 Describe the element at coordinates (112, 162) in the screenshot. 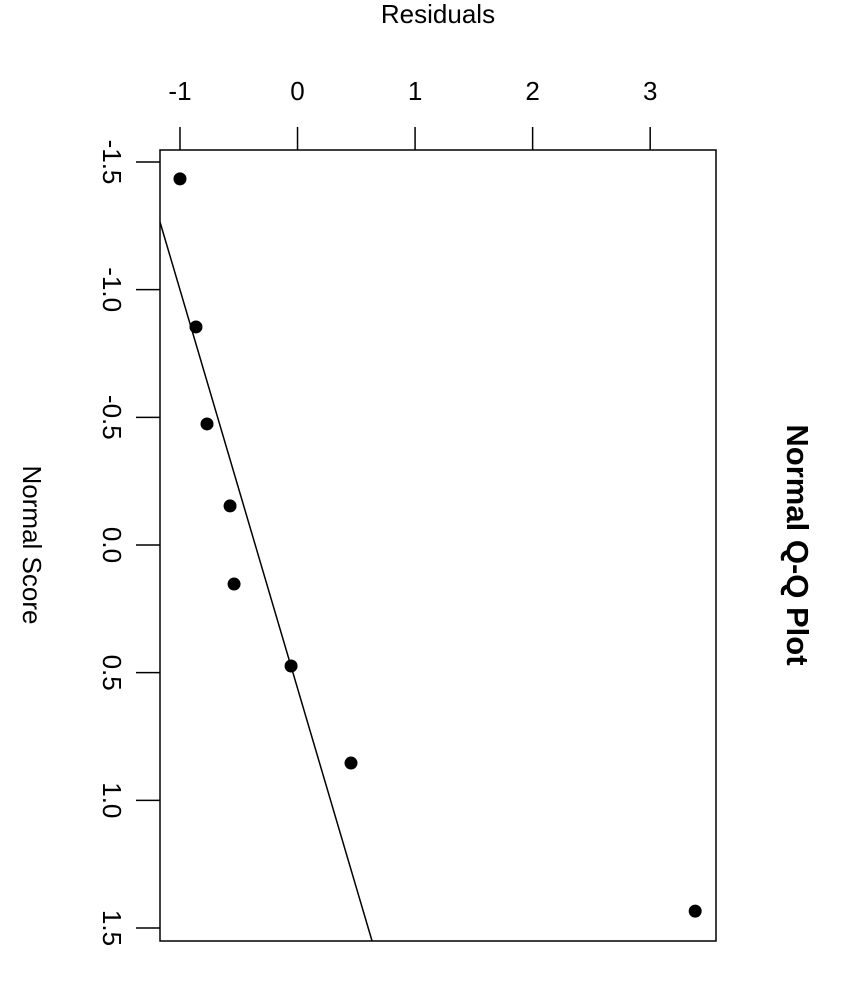

I see `x-tick-label: -1.5` at that location.